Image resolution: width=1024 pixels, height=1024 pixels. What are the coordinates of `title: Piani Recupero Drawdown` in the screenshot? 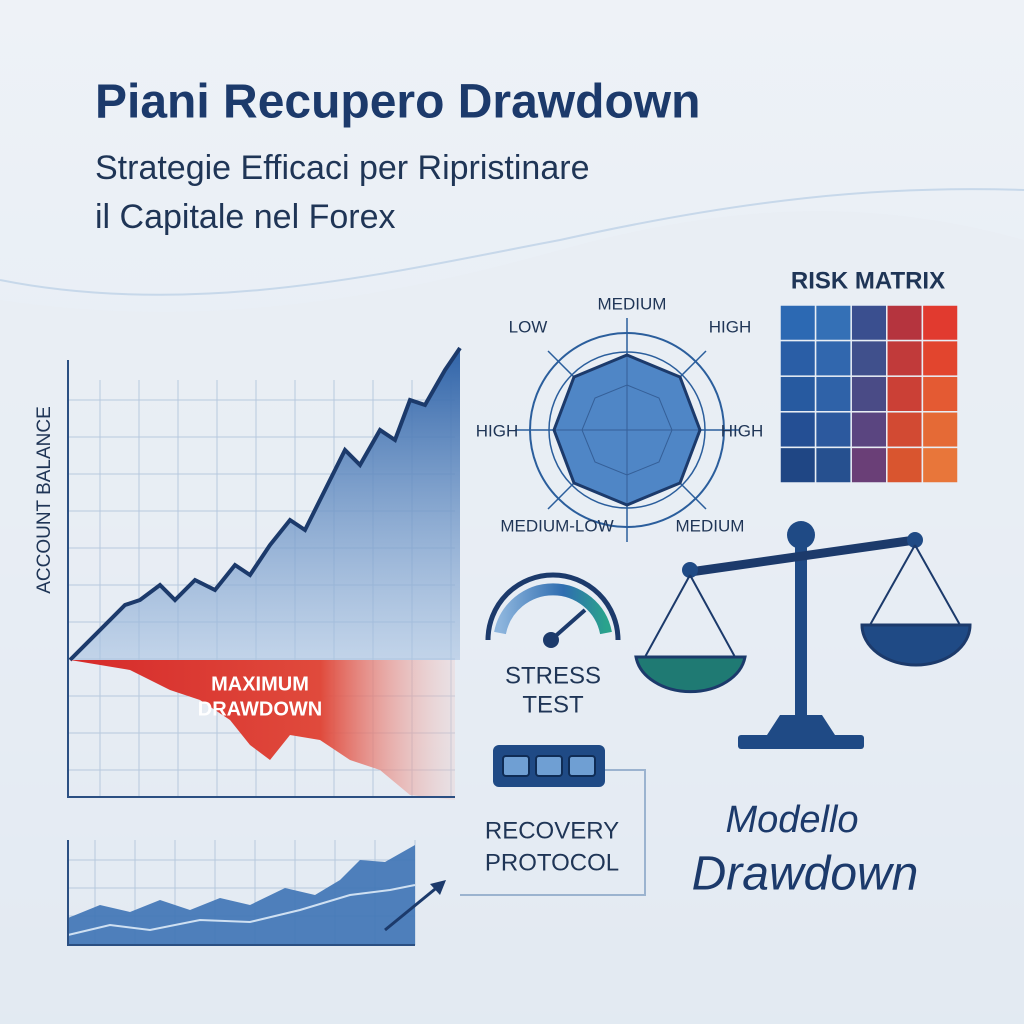 It's located at (397, 102).